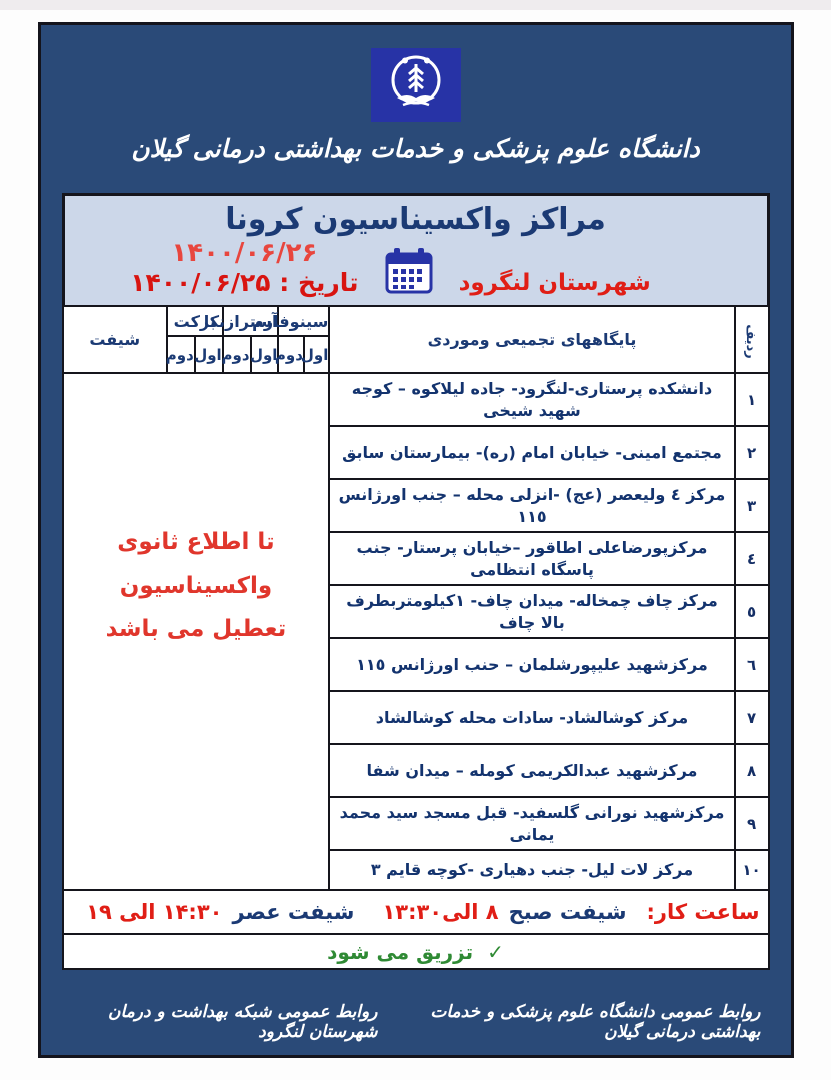 Image resolution: width=831 pixels, height=1080 pixels. Describe the element at coordinates (440, 912) in the screenshot. I see `morning-shift-time: ۸ الی۱۳:۳۰` at that location.